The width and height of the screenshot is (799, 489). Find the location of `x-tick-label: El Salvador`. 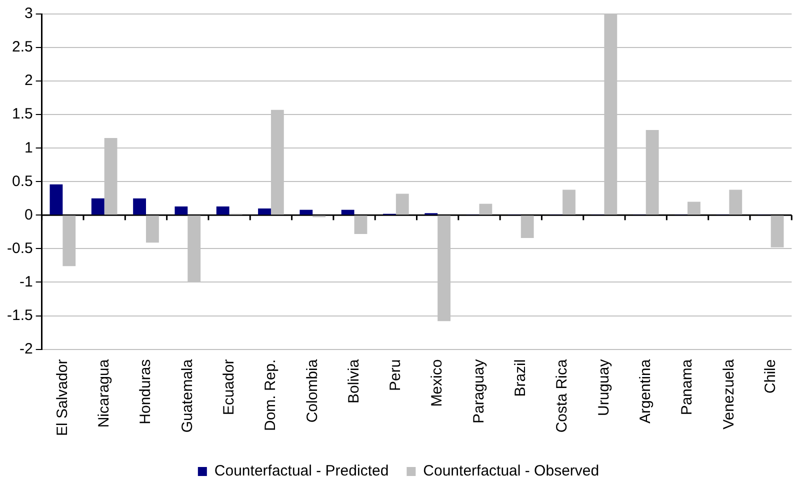

x-tick-label: El Salvador is located at coordinates (62, 397).